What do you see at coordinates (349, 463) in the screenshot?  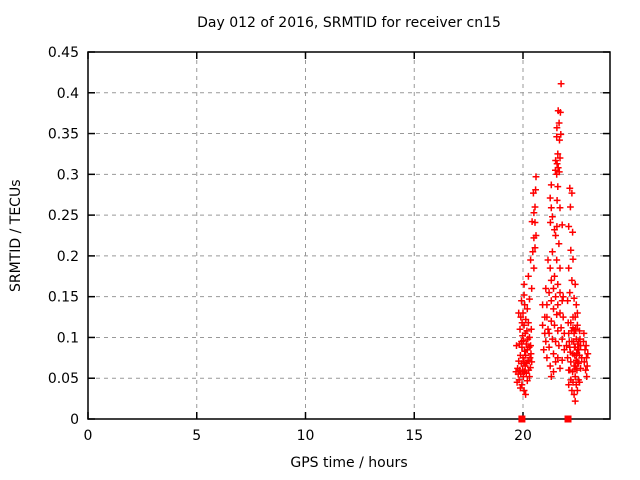 I see `x-axis-label: GPS time / hours` at bounding box center [349, 463].